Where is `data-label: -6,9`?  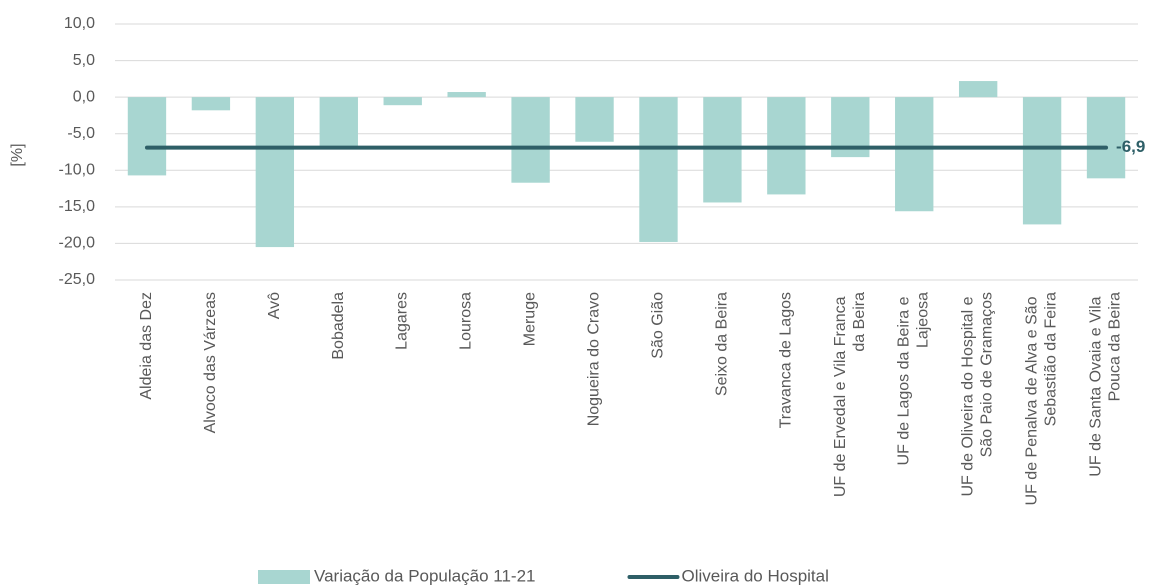
data-label: -6,9 is located at coordinates (1130, 146).